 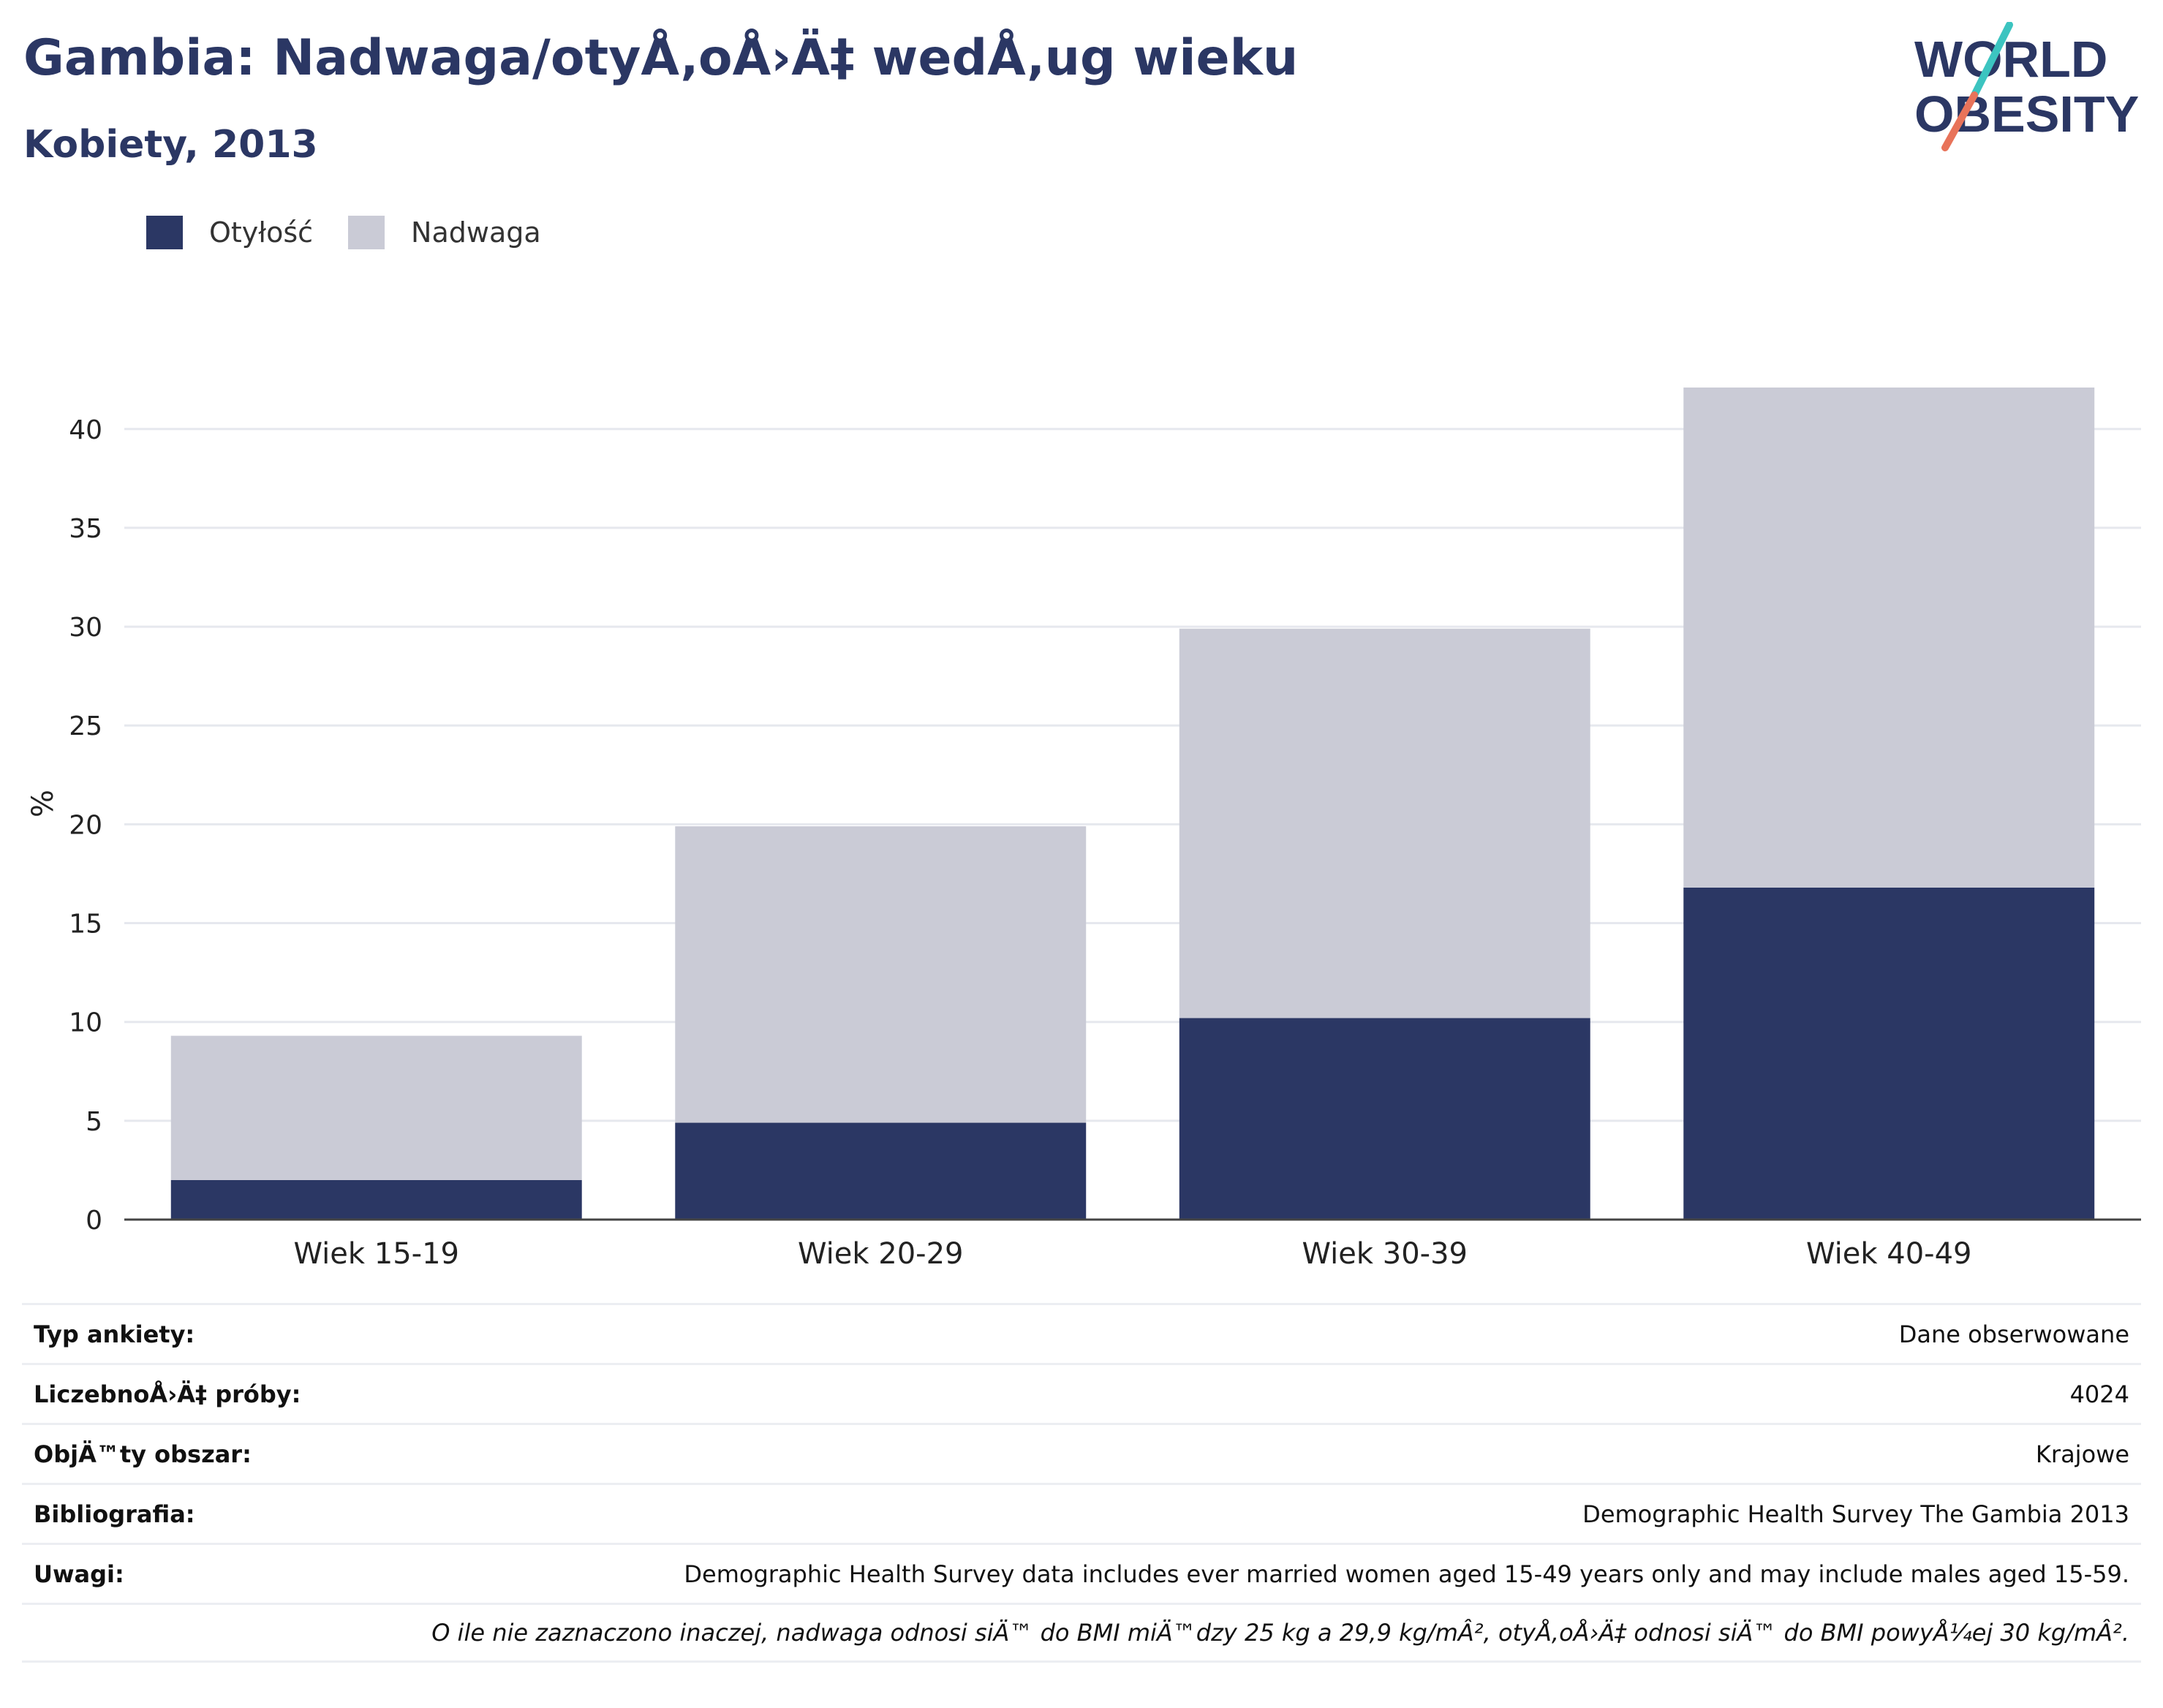 I want to click on y-tick-label: 40, so click(x=85, y=430).